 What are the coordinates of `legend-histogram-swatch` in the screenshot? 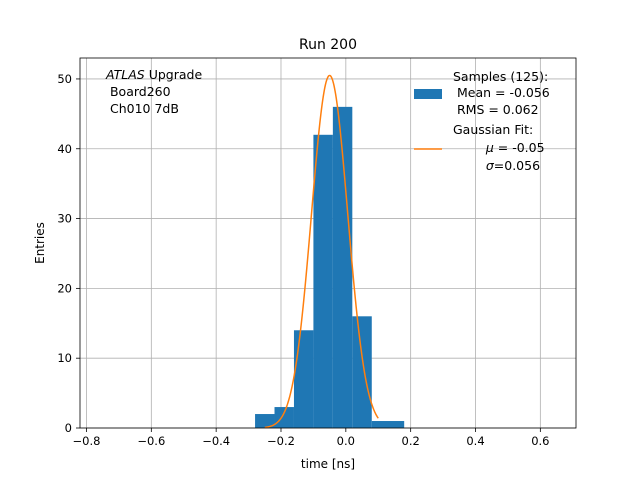 It's located at (428, 94).